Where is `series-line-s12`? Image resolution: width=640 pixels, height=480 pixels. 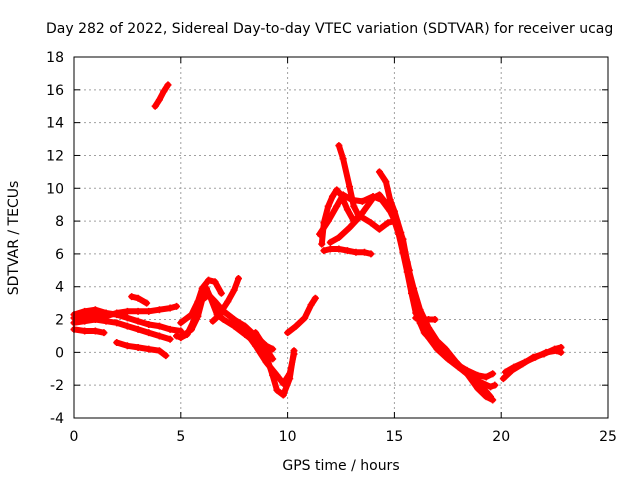
series-line-s12 is located at coordinates (230, 295).